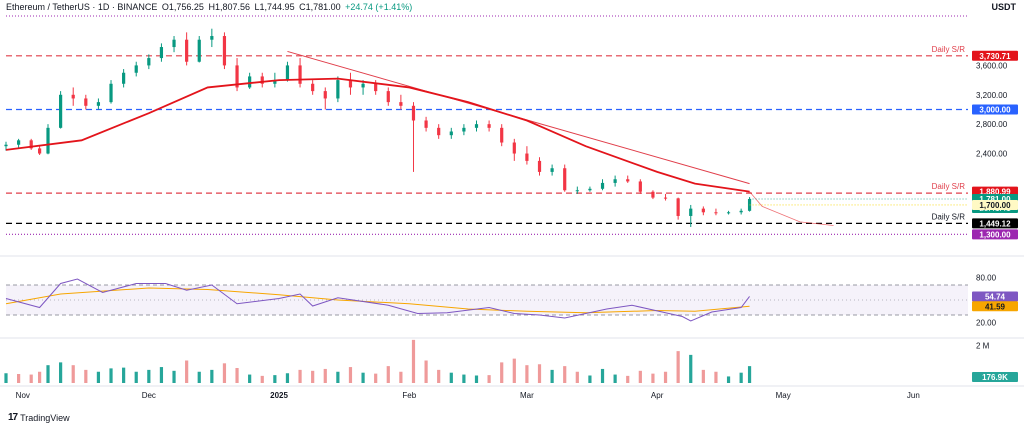  What do you see at coordinates (986, 278) in the screenshot?
I see `rsi-y-tick-label: 80.00` at bounding box center [986, 278].